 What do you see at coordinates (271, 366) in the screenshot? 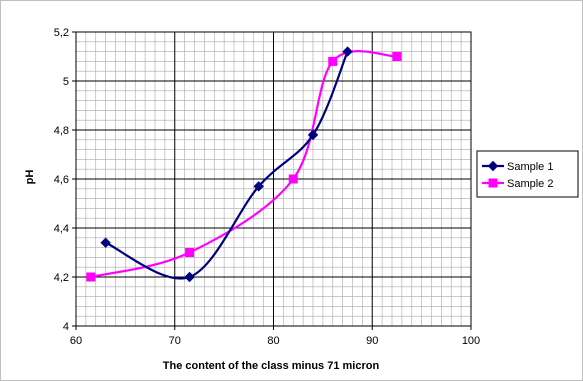
I see `x-axis-title: The content of the class minus 71 micron` at bounding box center [271, 366].